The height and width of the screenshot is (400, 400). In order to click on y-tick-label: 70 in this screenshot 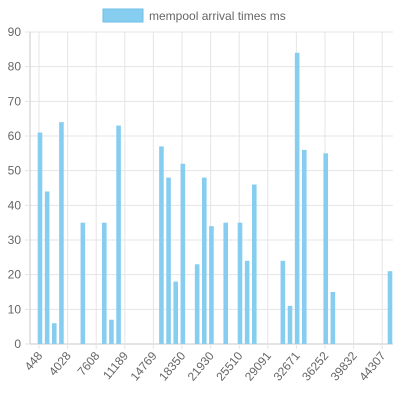, I will do `click(15, 101)`.